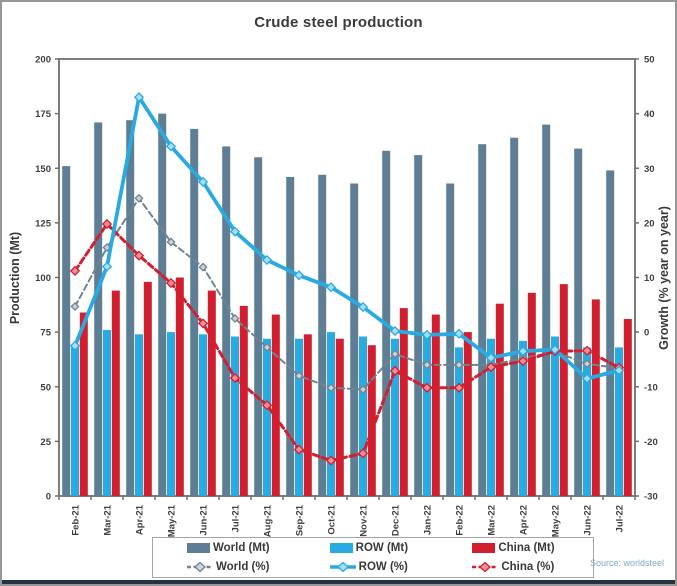 The height and width of the screenshot is (586, 677). I want to click on left-axis-title: Production (Mt), so click(15, 278).